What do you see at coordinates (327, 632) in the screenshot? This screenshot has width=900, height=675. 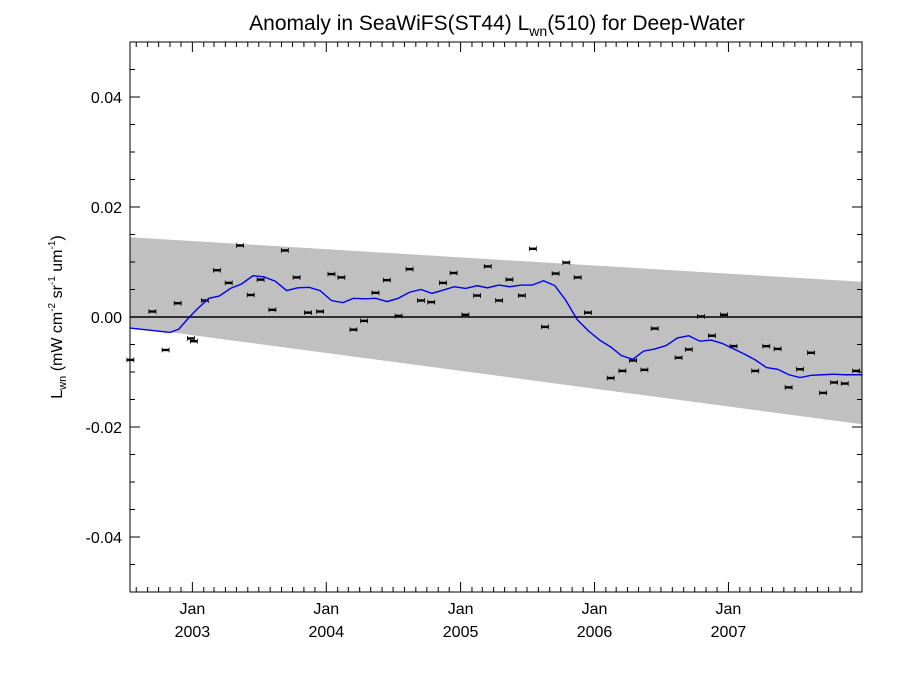 I see `x-tick-year-label: 2004` at bounding box center [327, 632].